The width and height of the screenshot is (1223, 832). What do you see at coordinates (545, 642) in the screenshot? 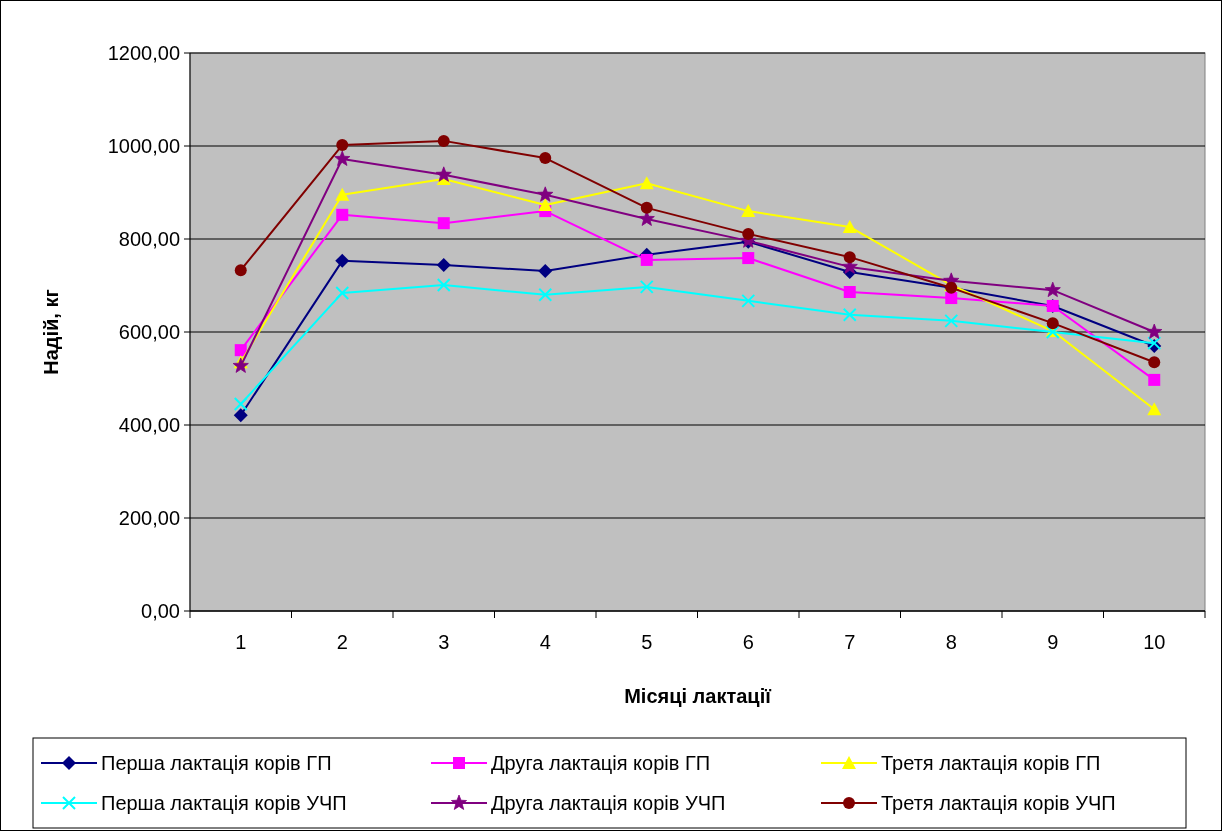
I see `x-tick-label: 4` at bounding box center [545, 642].